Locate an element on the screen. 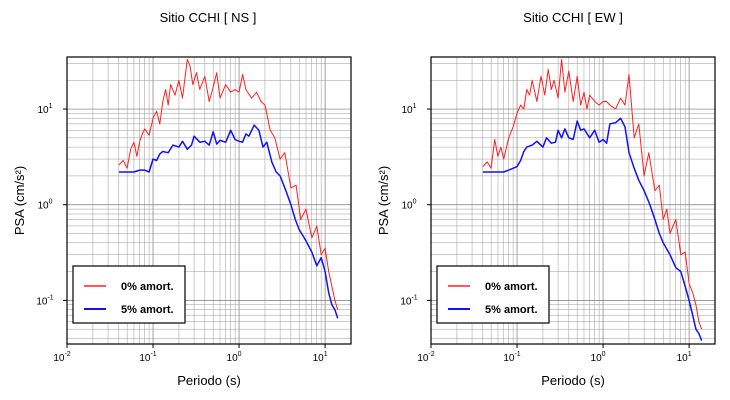 The height and width of the screenshot is (400, 730). series-line-blue is located at coordinates (228, 221).